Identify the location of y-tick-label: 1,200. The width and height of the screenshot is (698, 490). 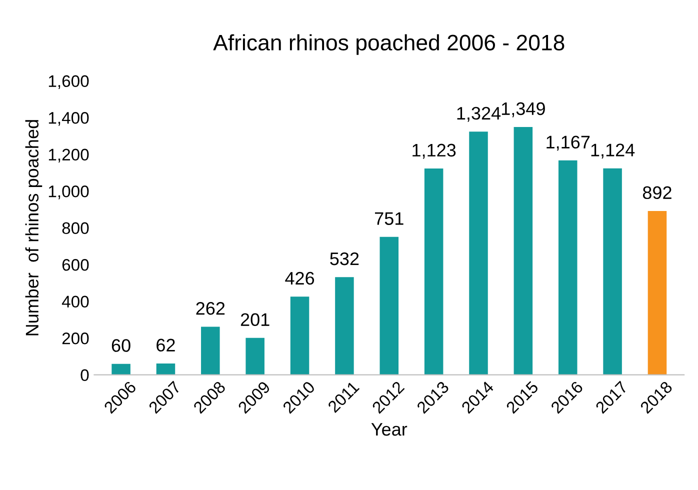
(68, 155).